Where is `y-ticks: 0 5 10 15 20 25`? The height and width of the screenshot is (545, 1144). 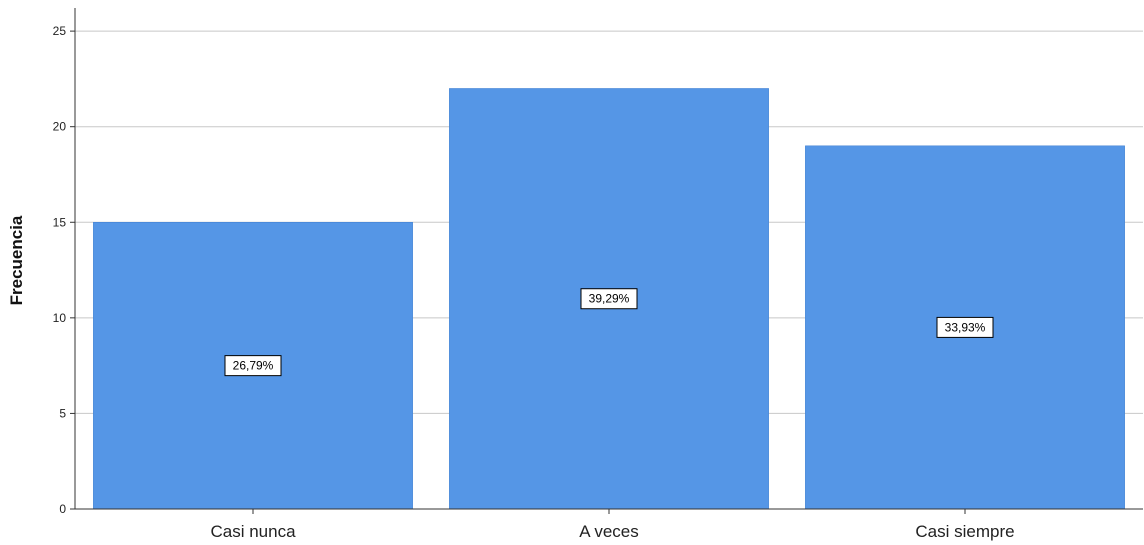 y-ticks: 0 5 10 15 20 25 is located at coordinates (64, 270).